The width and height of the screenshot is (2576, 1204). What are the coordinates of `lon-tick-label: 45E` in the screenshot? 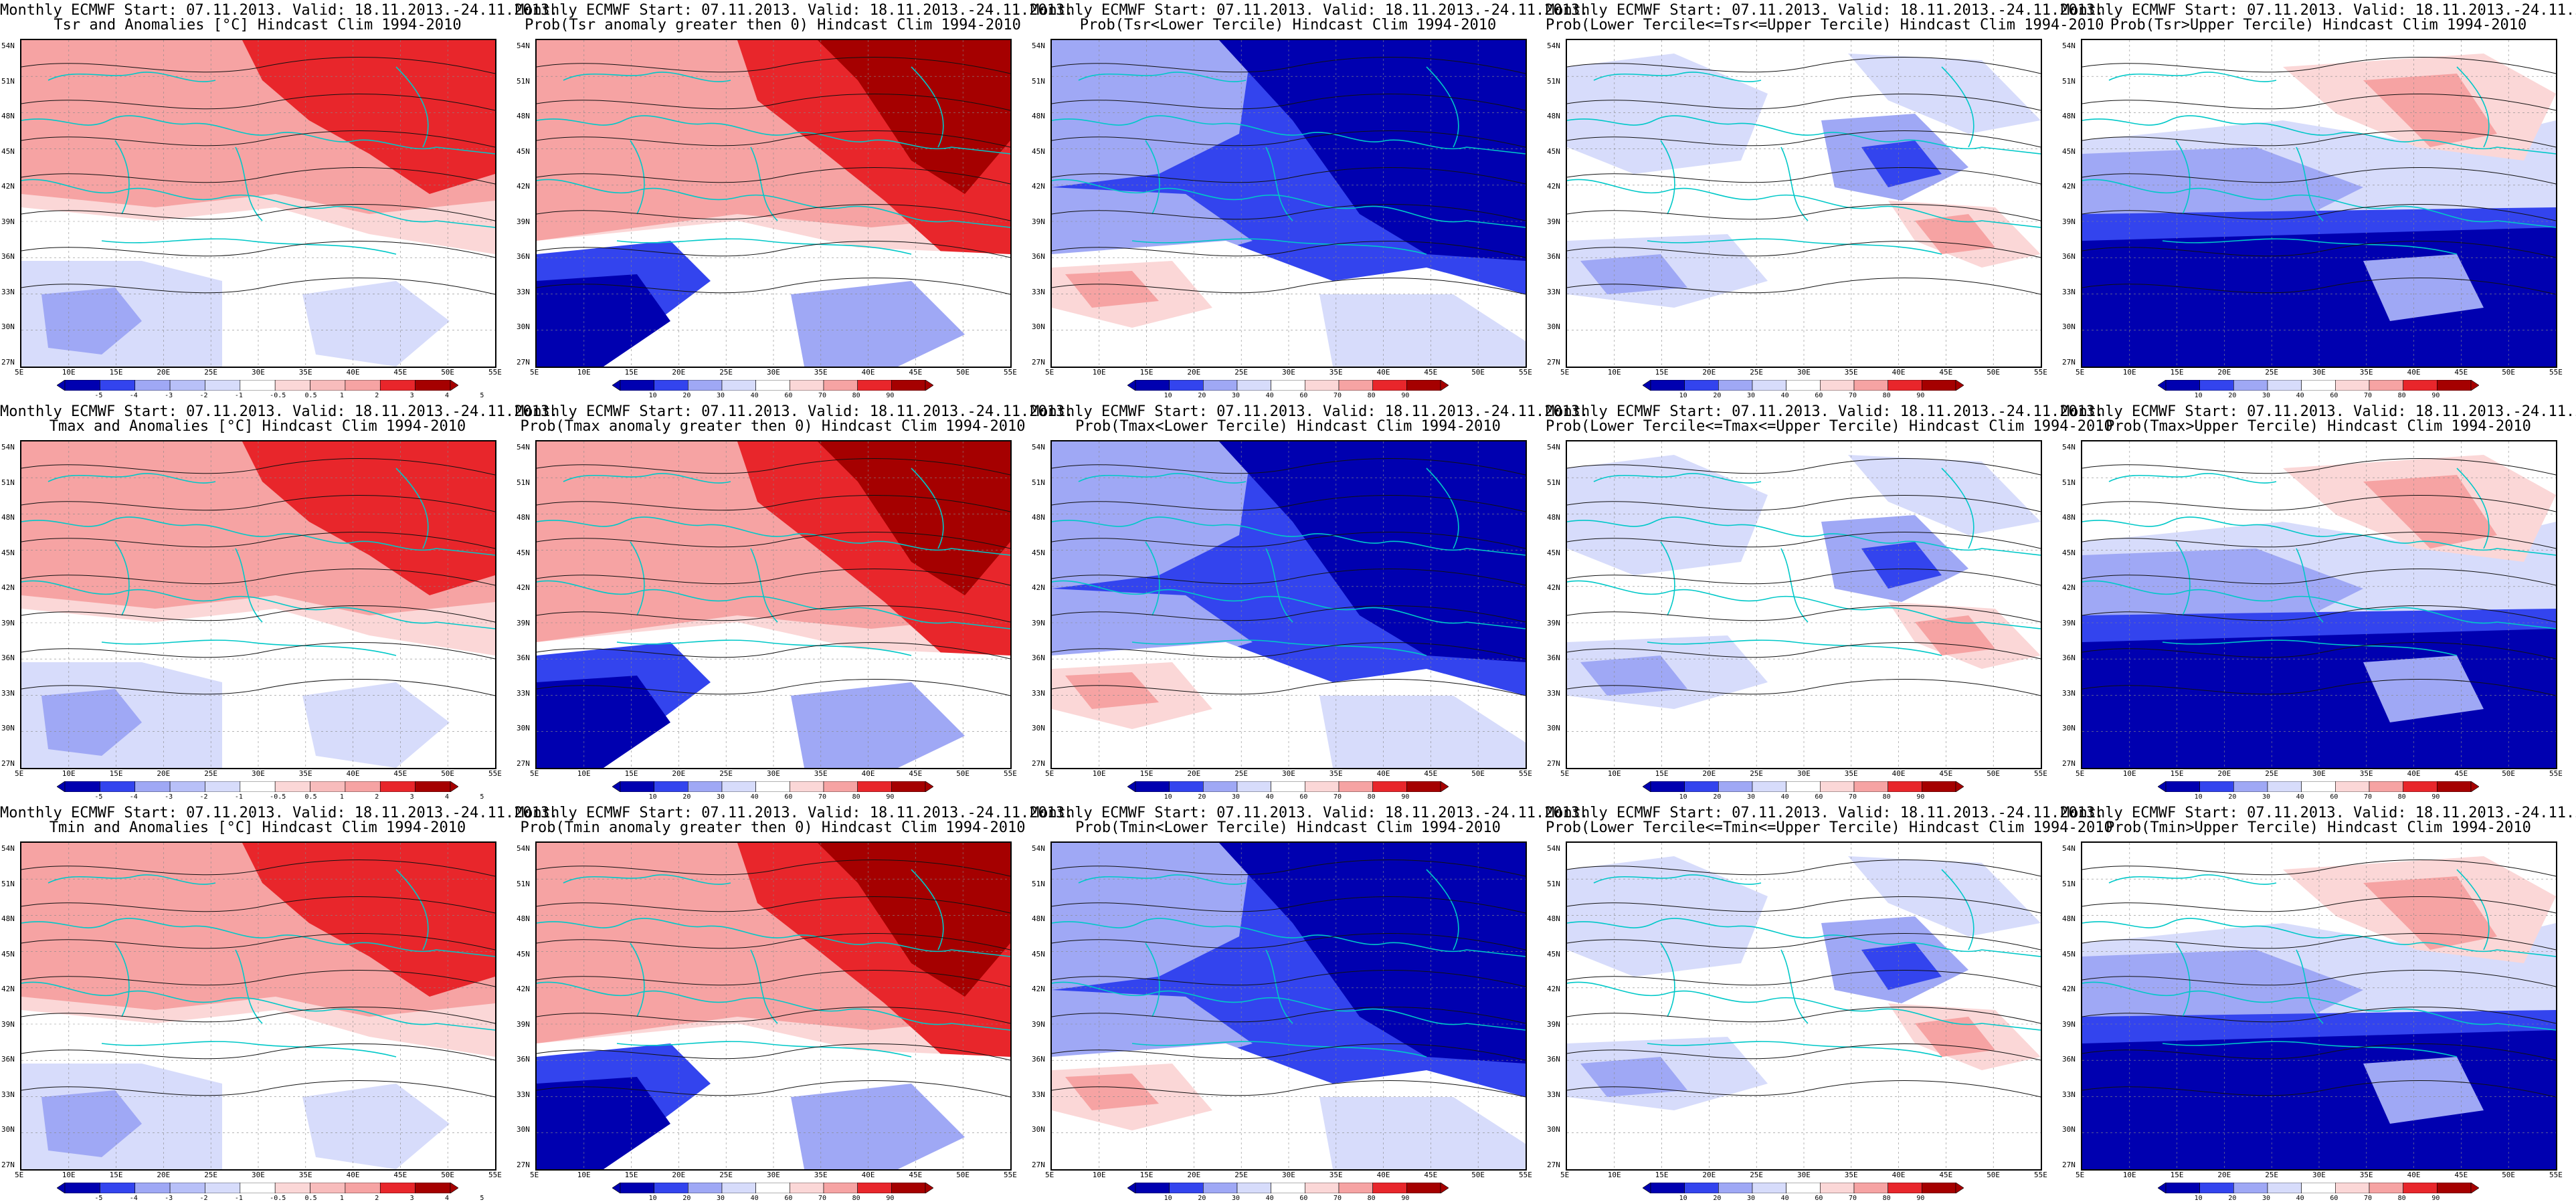 It's located at (1946, 773).